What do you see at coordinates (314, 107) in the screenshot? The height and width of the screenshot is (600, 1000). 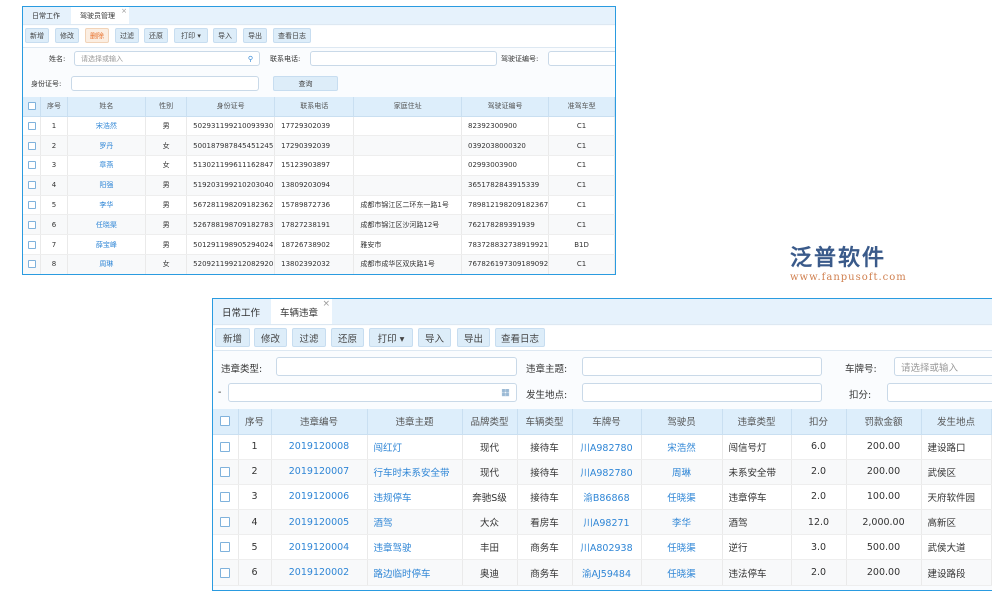 I see `column-header: 联系电话` at bounding box center [314, 107].